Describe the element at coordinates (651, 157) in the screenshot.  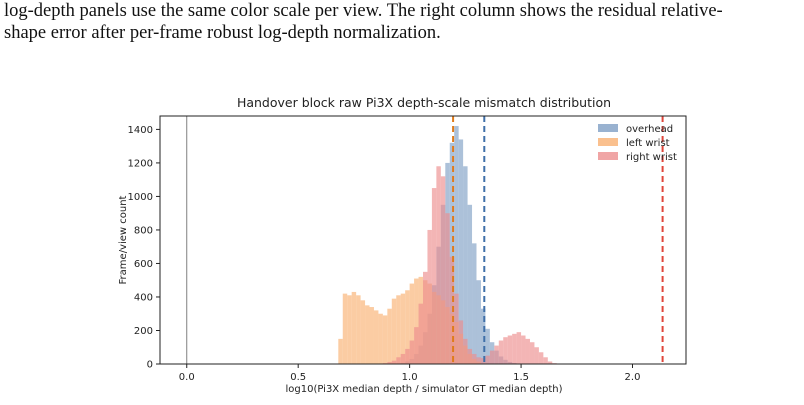
I see `legend-label-right-wrist: right wrist` at that location.